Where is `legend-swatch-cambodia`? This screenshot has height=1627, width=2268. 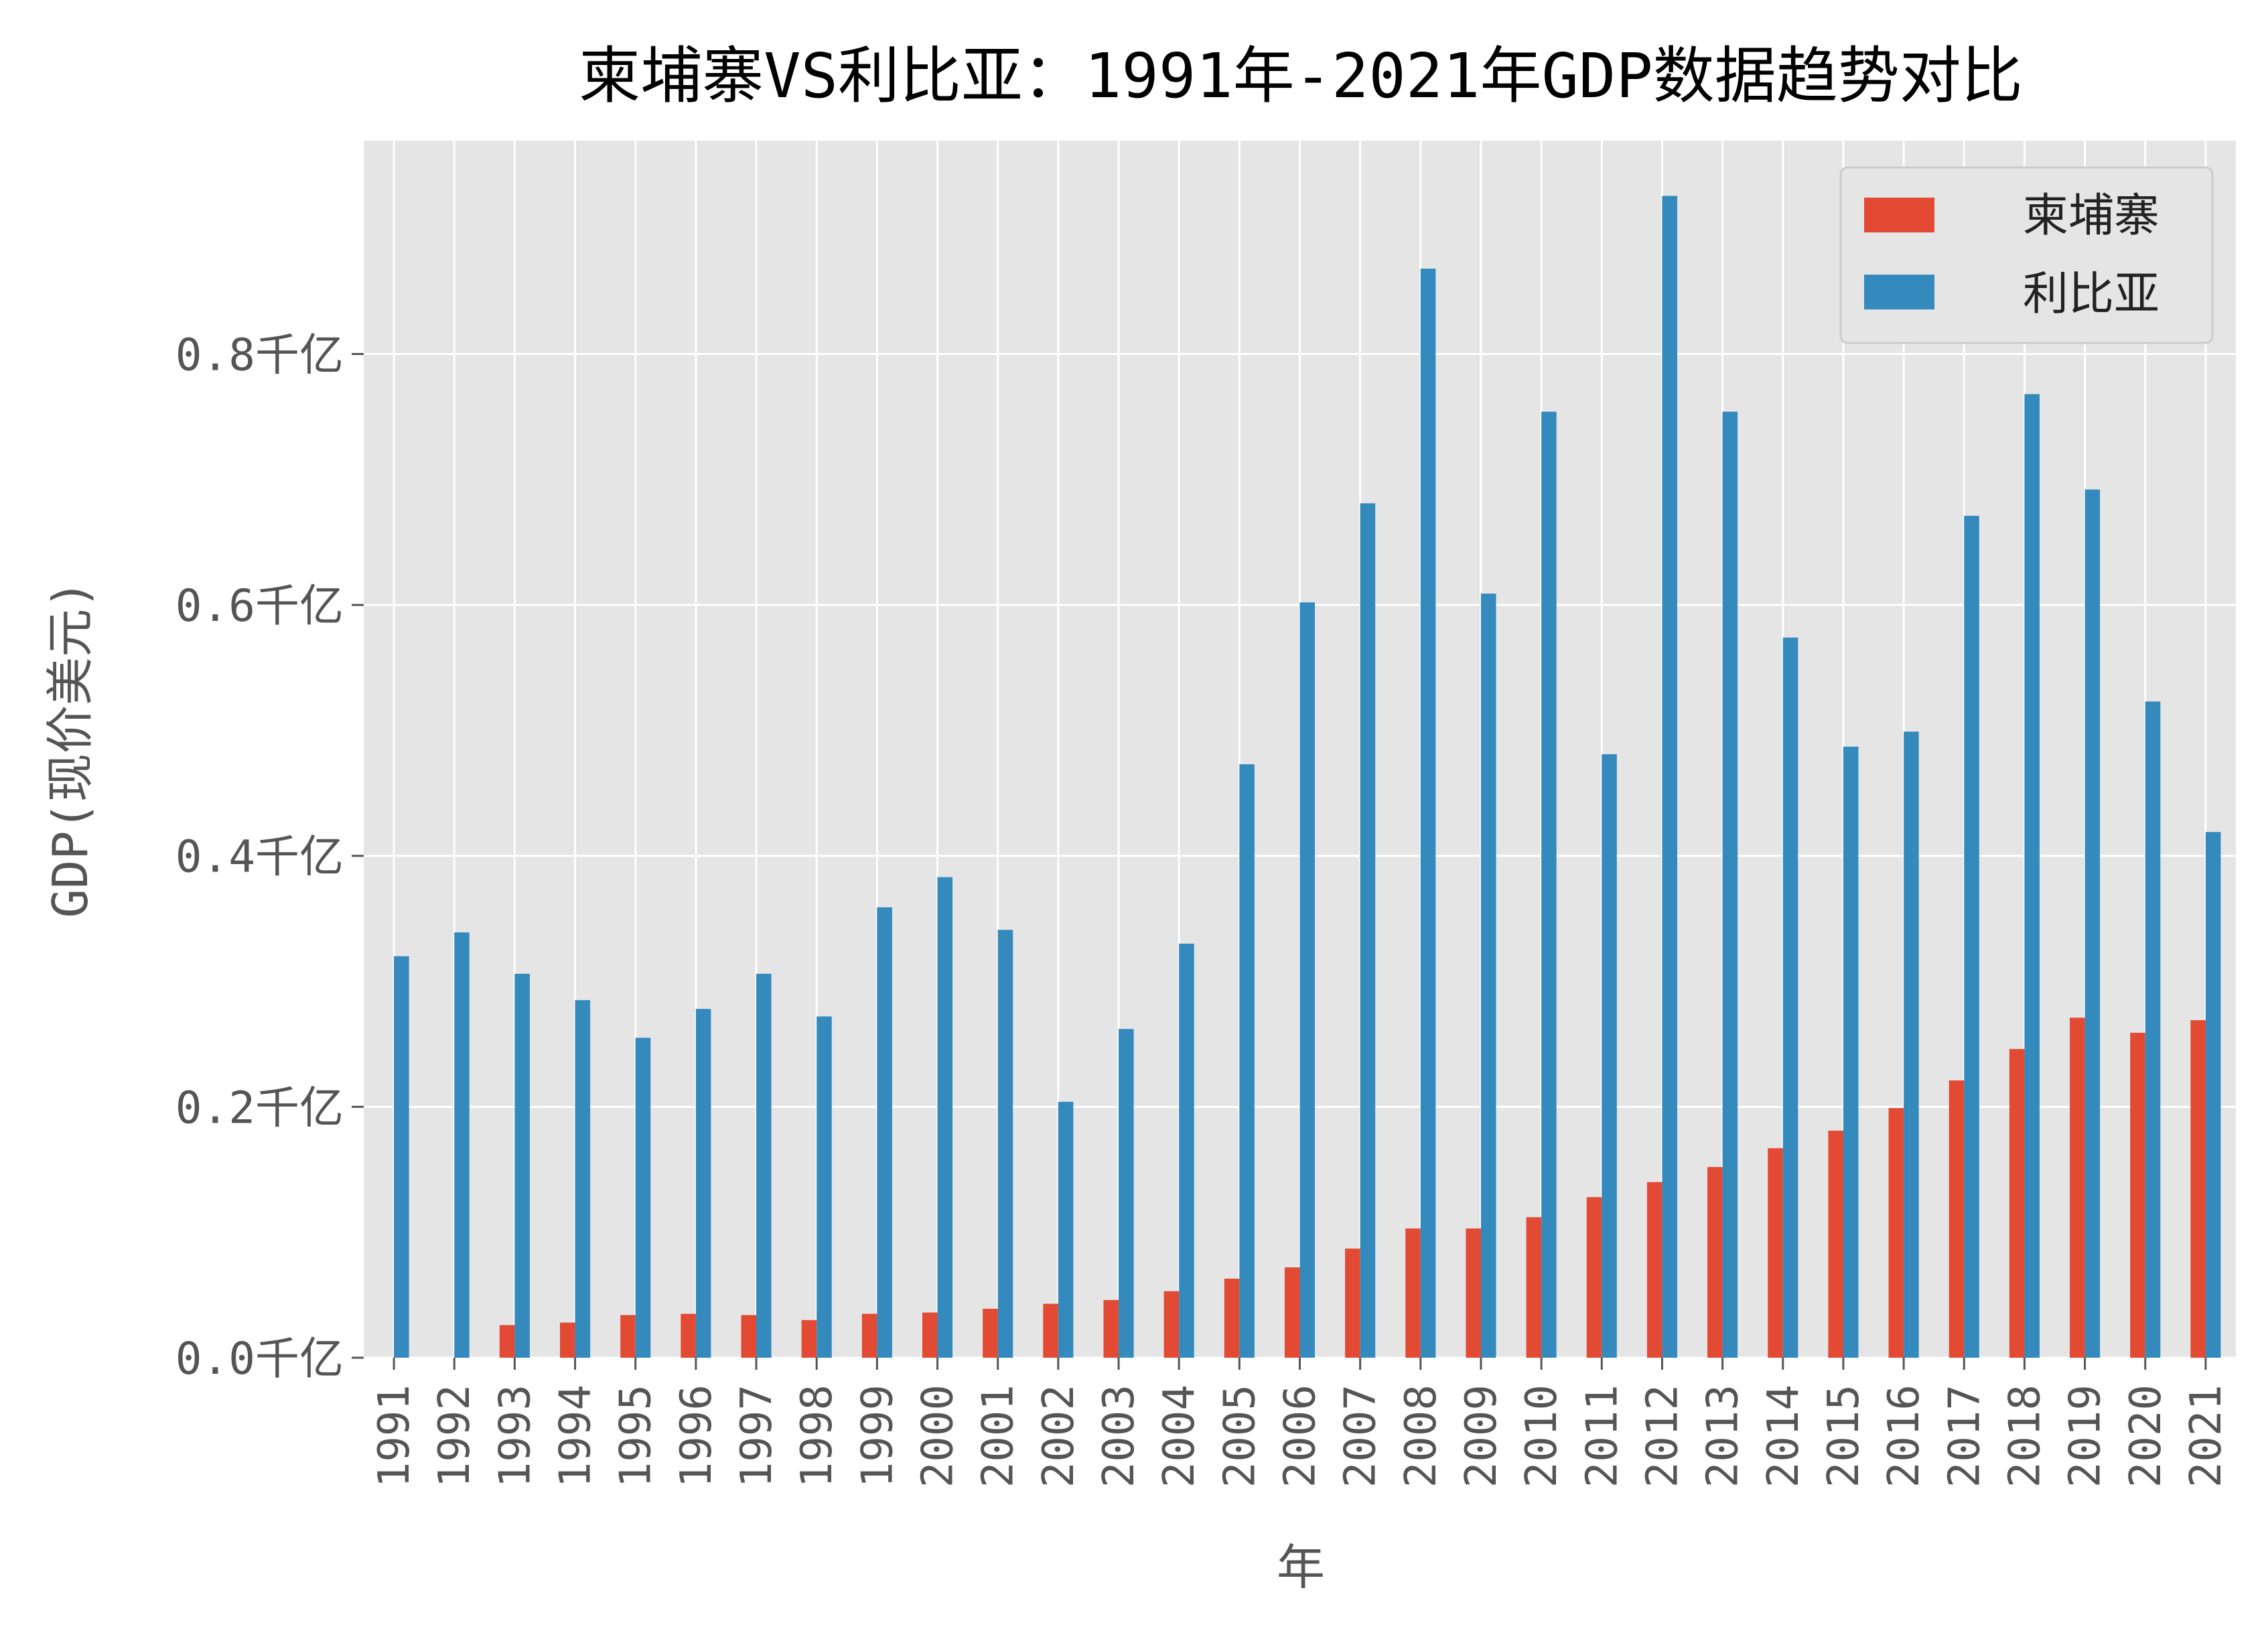 legend-swatch-cambodia is located at coordinates (1899, 215).